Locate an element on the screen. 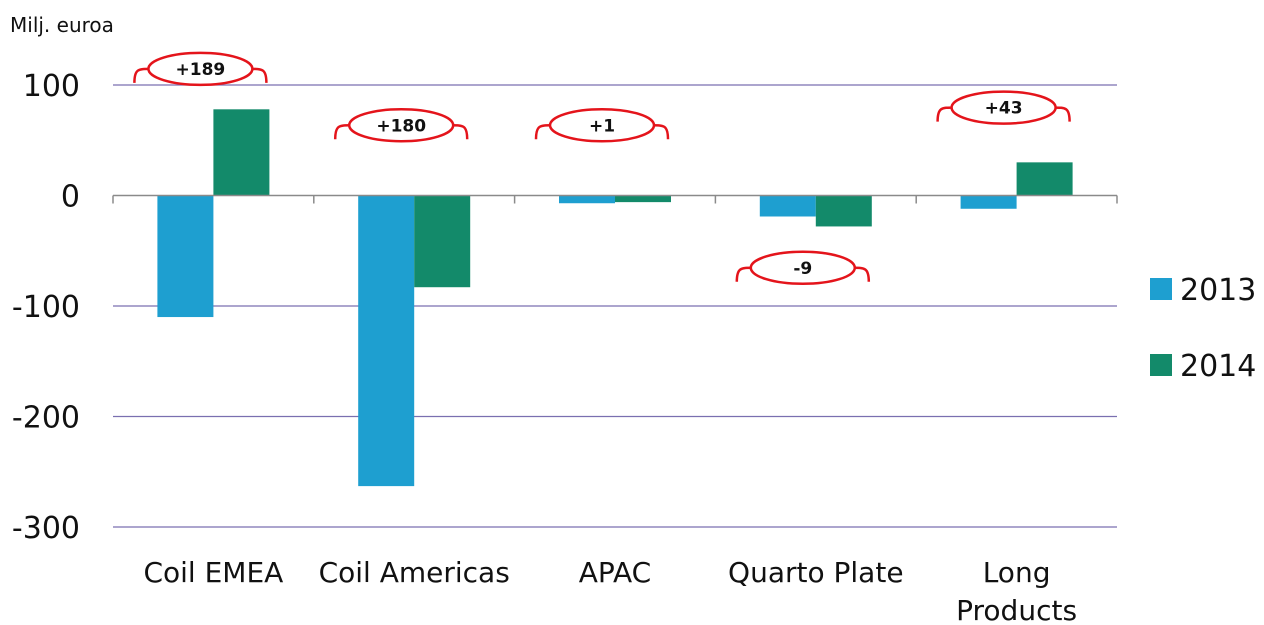 Image resolution: width=1264 pixels, height=625 pixels. annotation-label: -9 is located at coordinates (802, 269).